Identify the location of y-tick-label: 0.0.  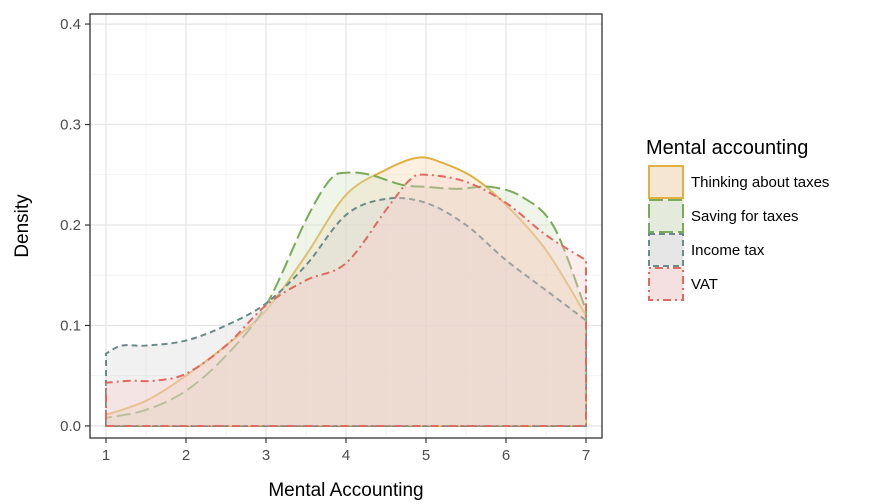
(70, 426).